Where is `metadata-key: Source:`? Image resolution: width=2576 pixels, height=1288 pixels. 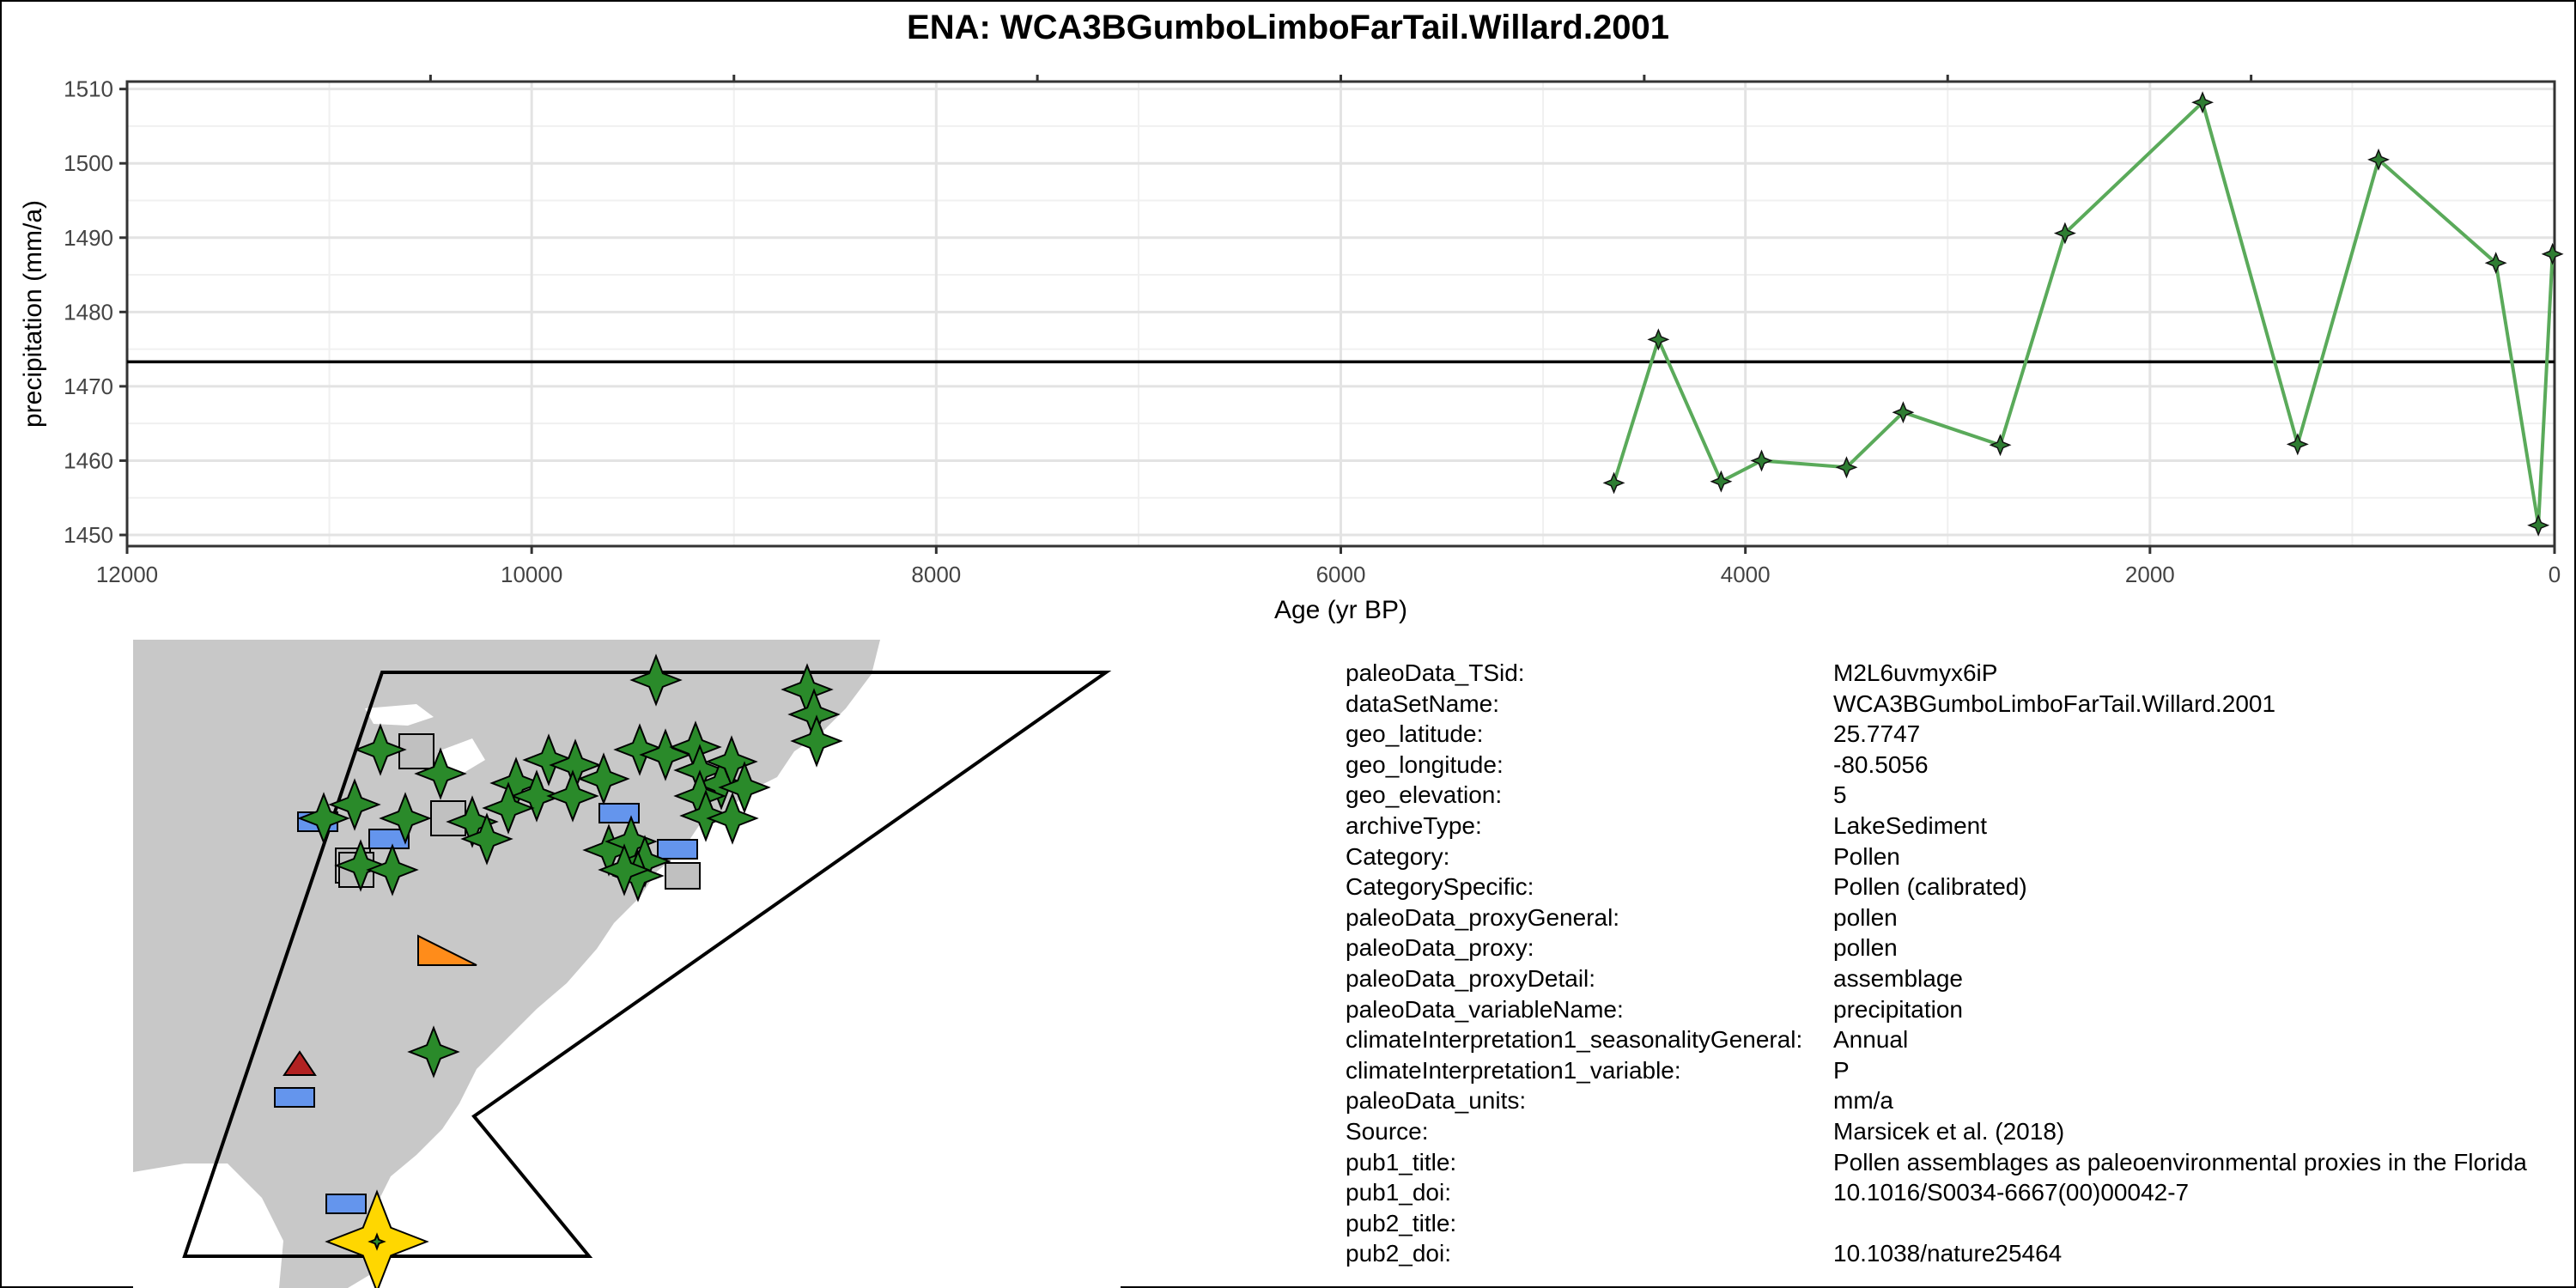
metadata-key: Source: is located at coordinates (1387, 1131).